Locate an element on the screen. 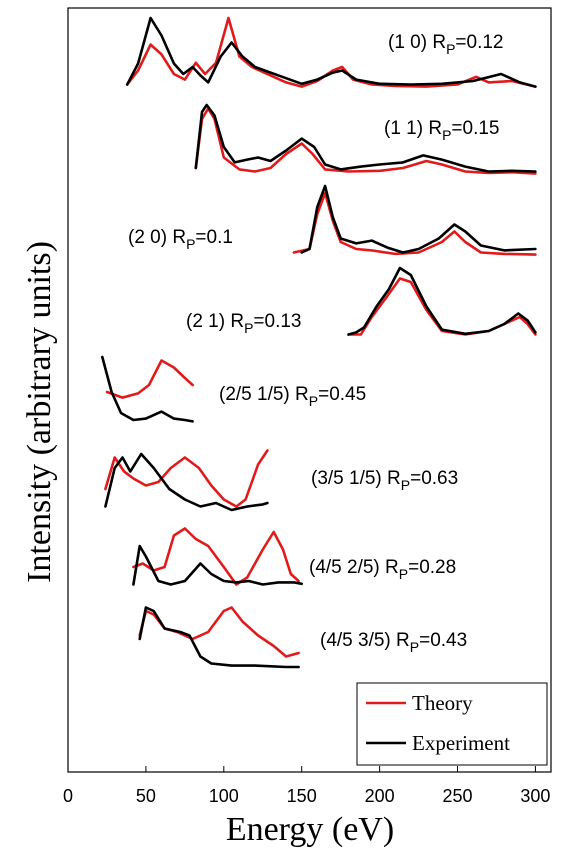 This screenshot has height=855, width=563. panel-beam-label: (3/5 1/5) R is located at coordinates (356, 478).